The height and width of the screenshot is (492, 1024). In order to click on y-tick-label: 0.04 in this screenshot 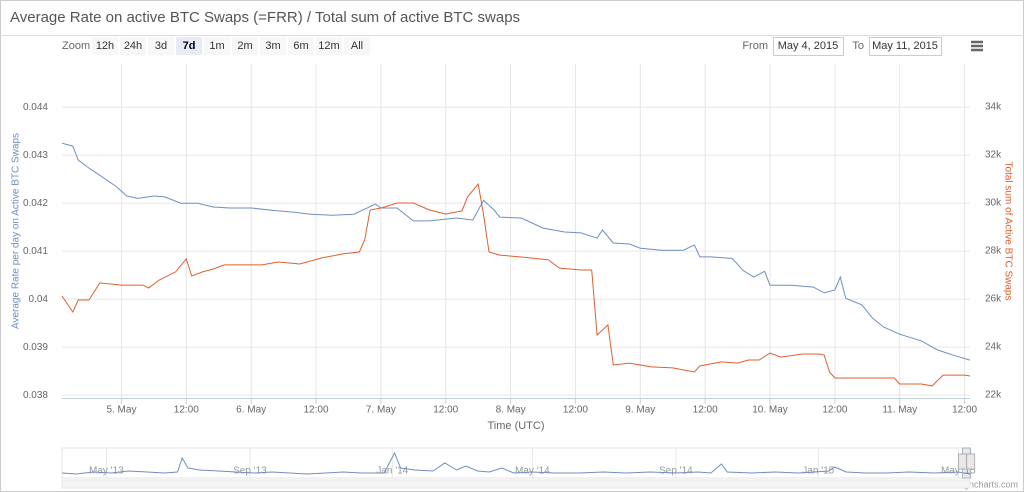, I will do `click(39, 299)`.